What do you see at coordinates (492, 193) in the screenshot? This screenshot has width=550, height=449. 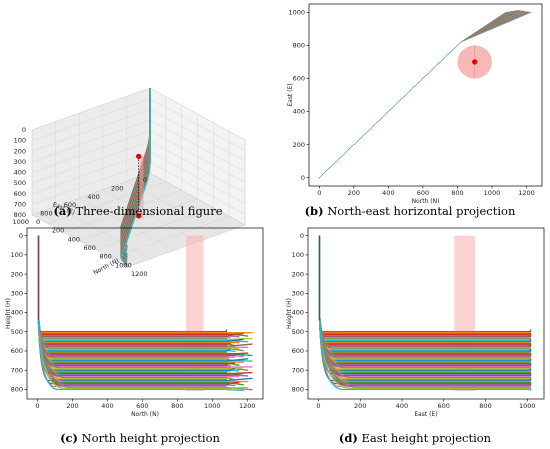 I see `b-xtick-label: 1000` at bounding box center [492, 193].